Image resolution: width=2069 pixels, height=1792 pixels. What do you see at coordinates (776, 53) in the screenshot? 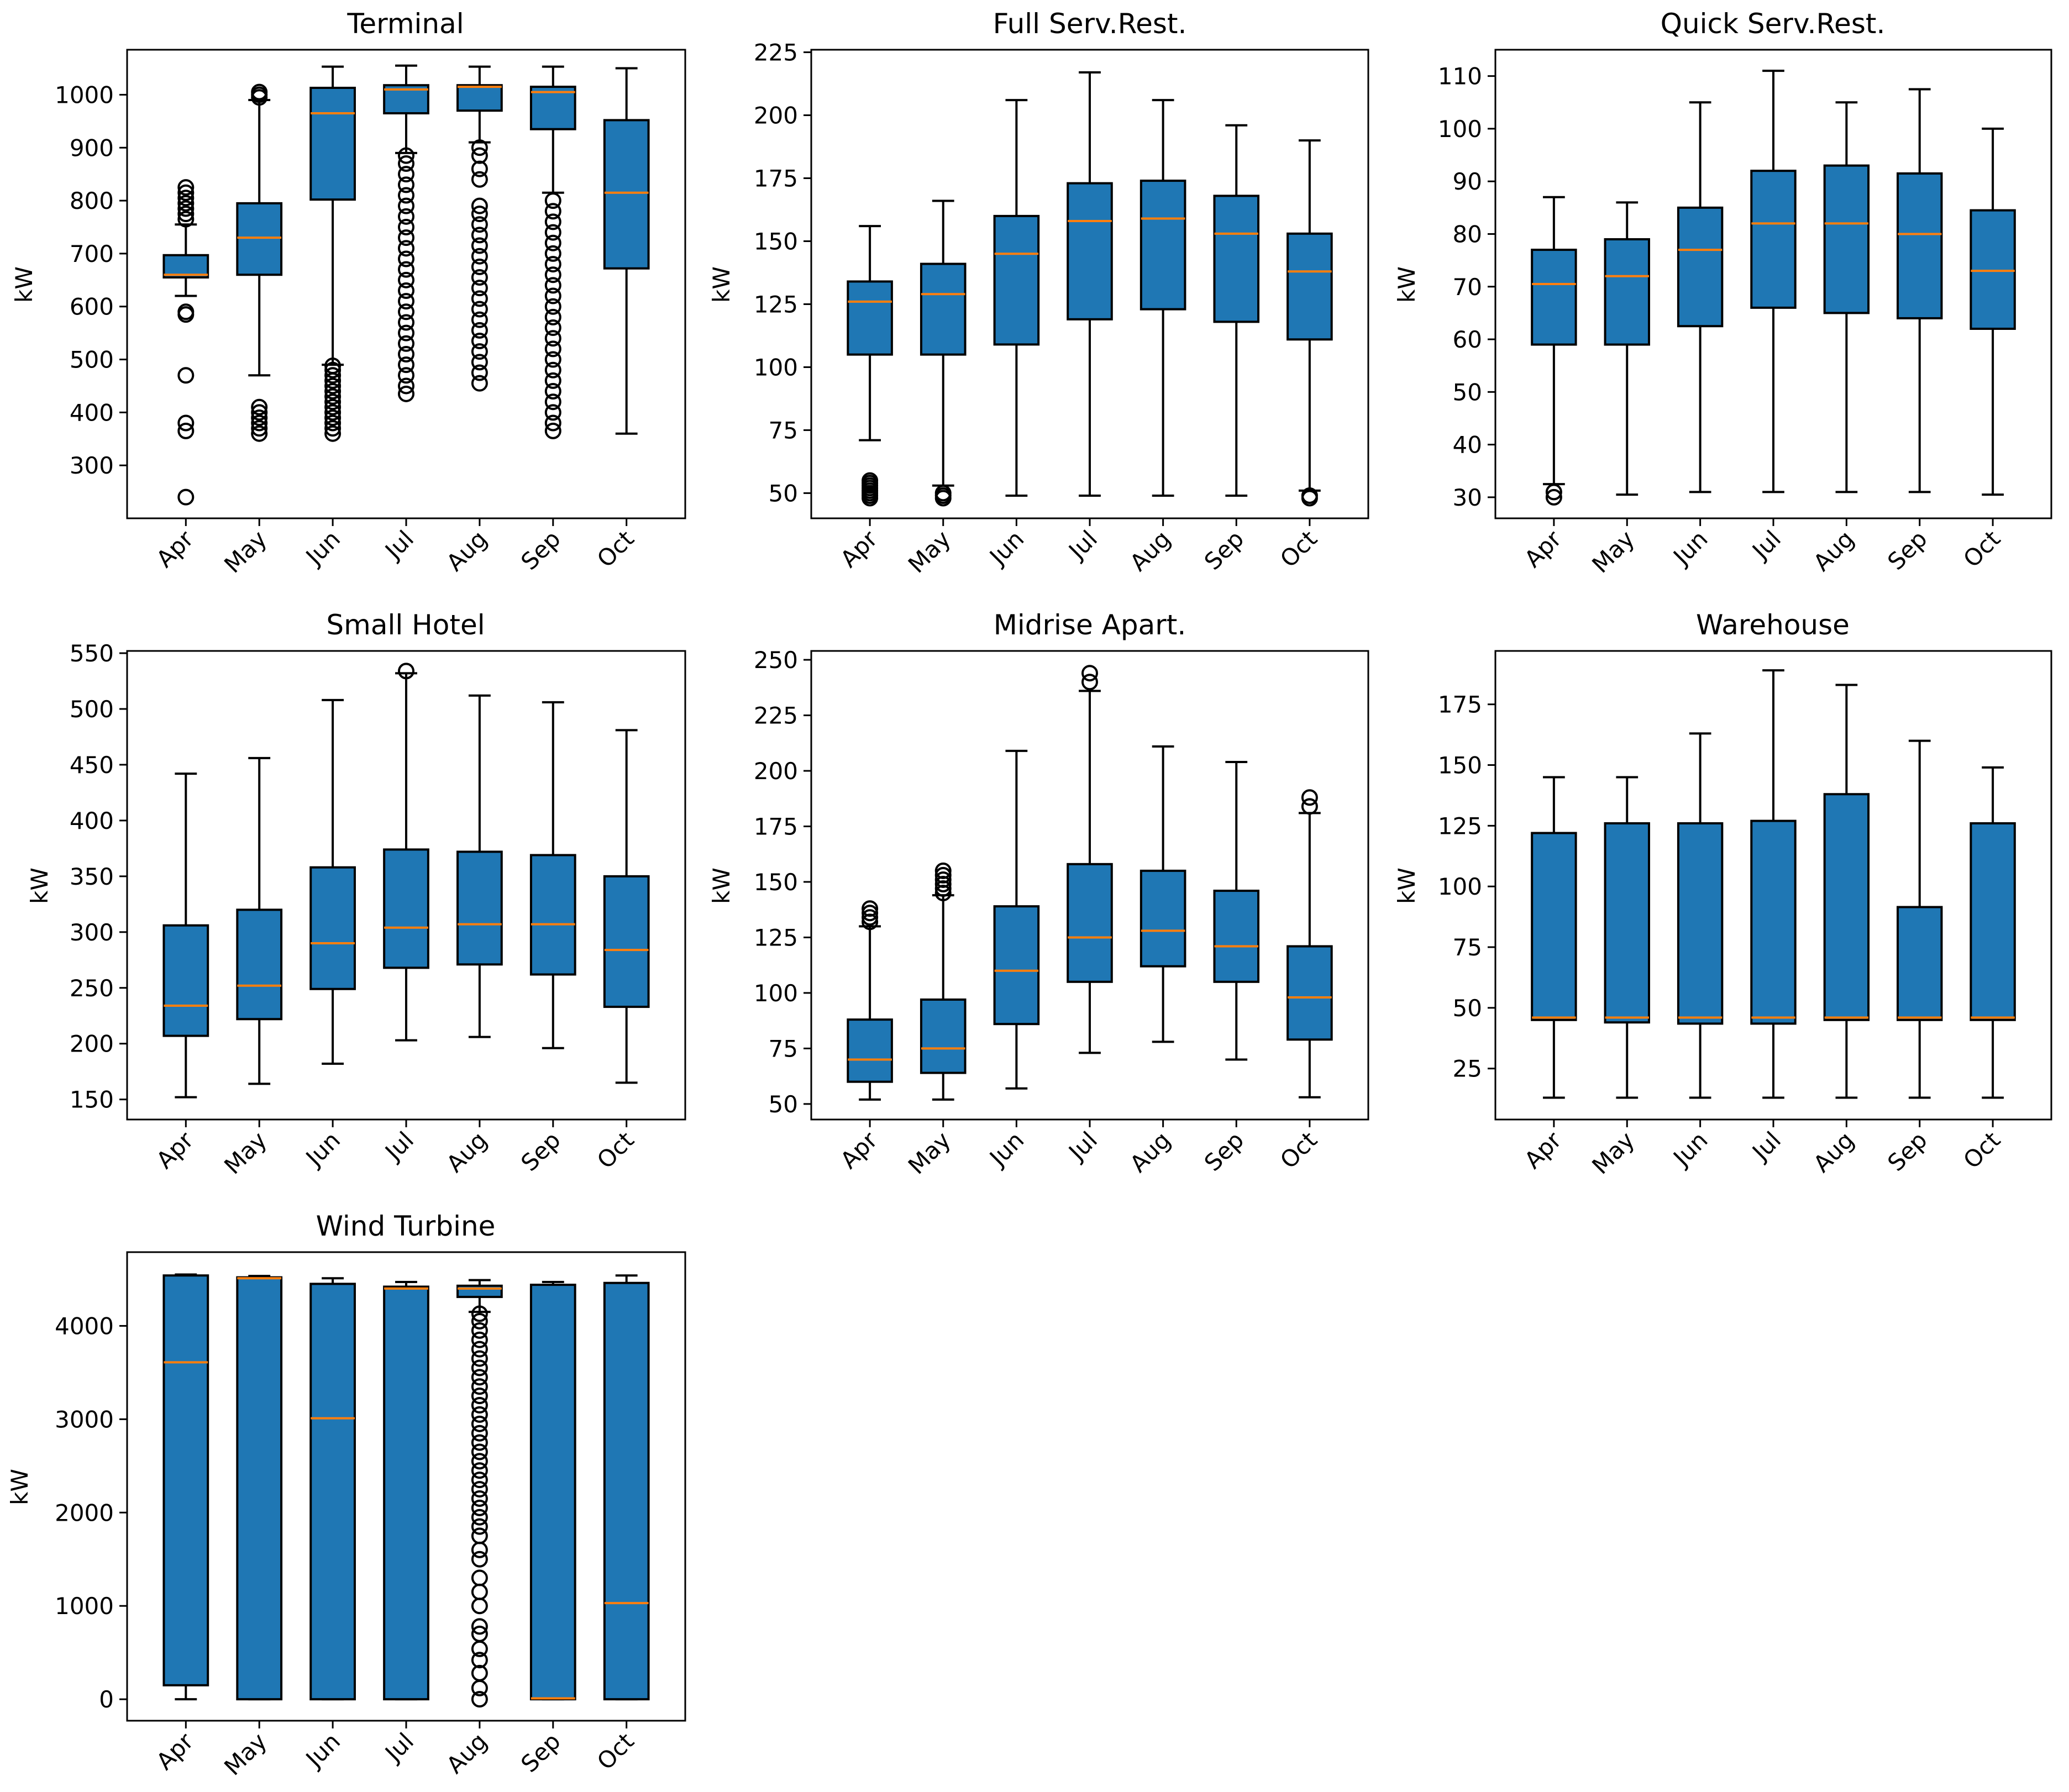
I see `y-tick-label: 225` at bounding box center [776, 53].